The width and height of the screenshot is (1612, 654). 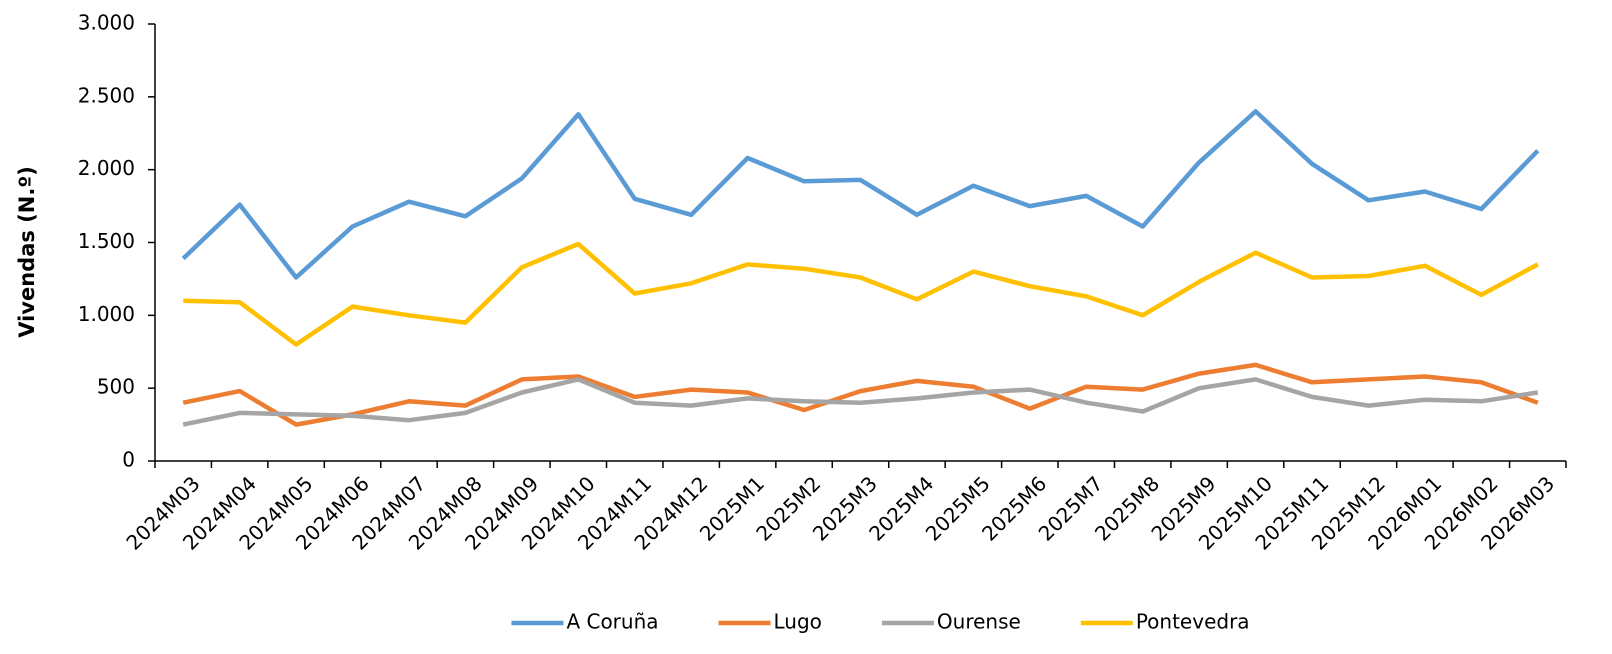 What do you see at coordinates (612, 622) in the screenshot?
I see `legend-label: A Coruña` at bounding box center [612, 622].